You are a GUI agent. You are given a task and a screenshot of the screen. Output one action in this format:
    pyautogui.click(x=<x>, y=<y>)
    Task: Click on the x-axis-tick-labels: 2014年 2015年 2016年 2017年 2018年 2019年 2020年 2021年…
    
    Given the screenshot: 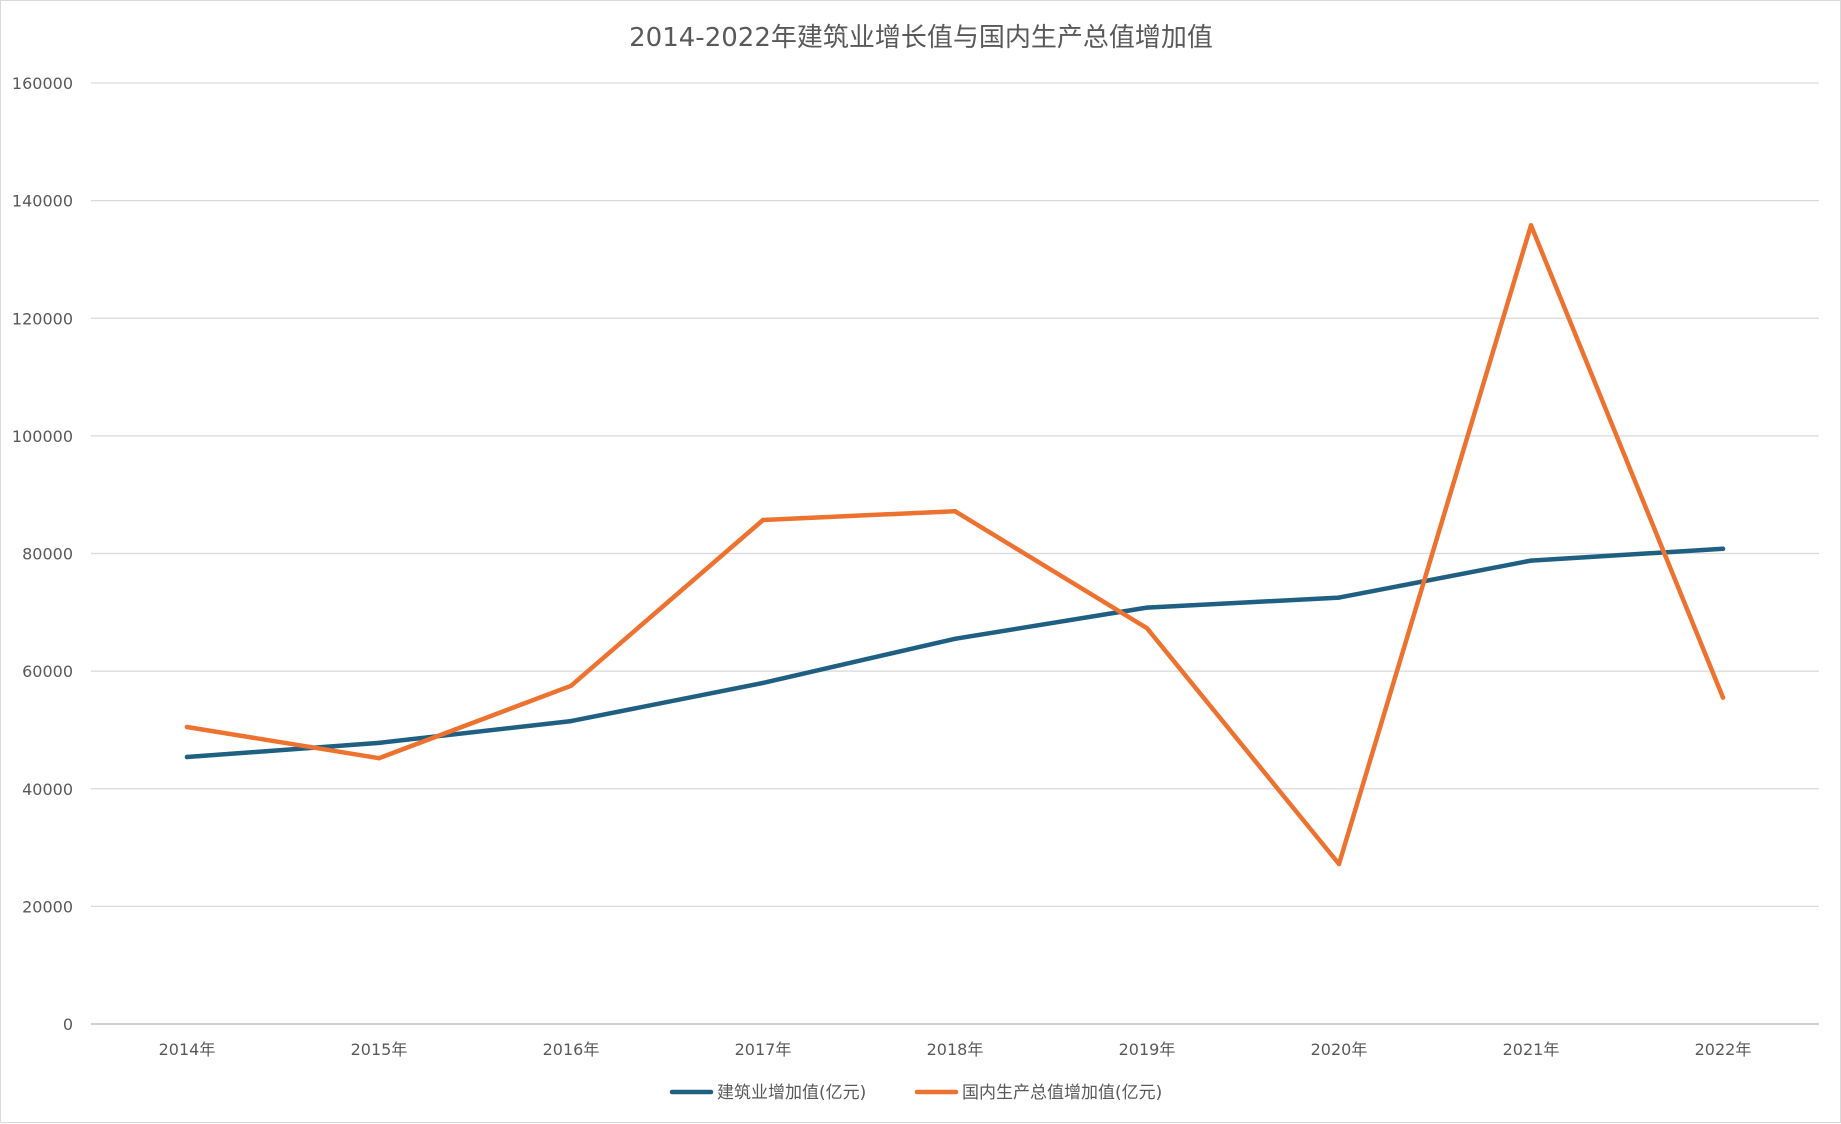 What is the action you would take?
    pyautogui.click(x=955, y=1049)
    